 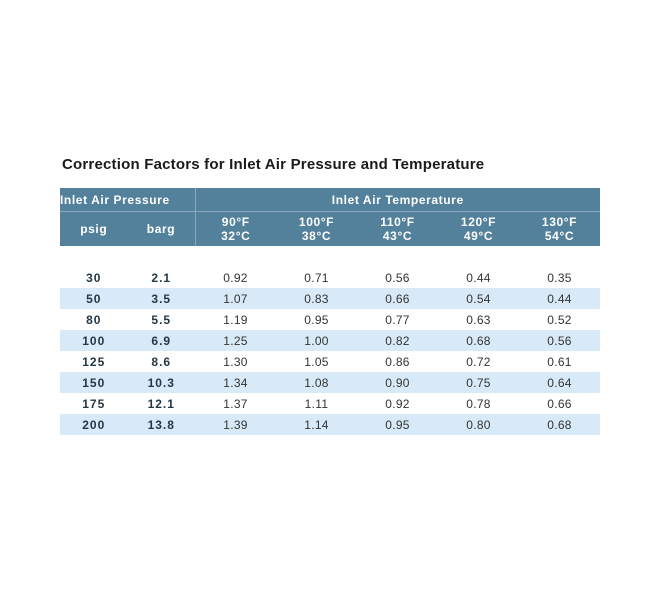 What do you see at coordinates (161, 340) in the screenshot?
I see `barg-cell: 6.9` at bounding box center [161, 340].